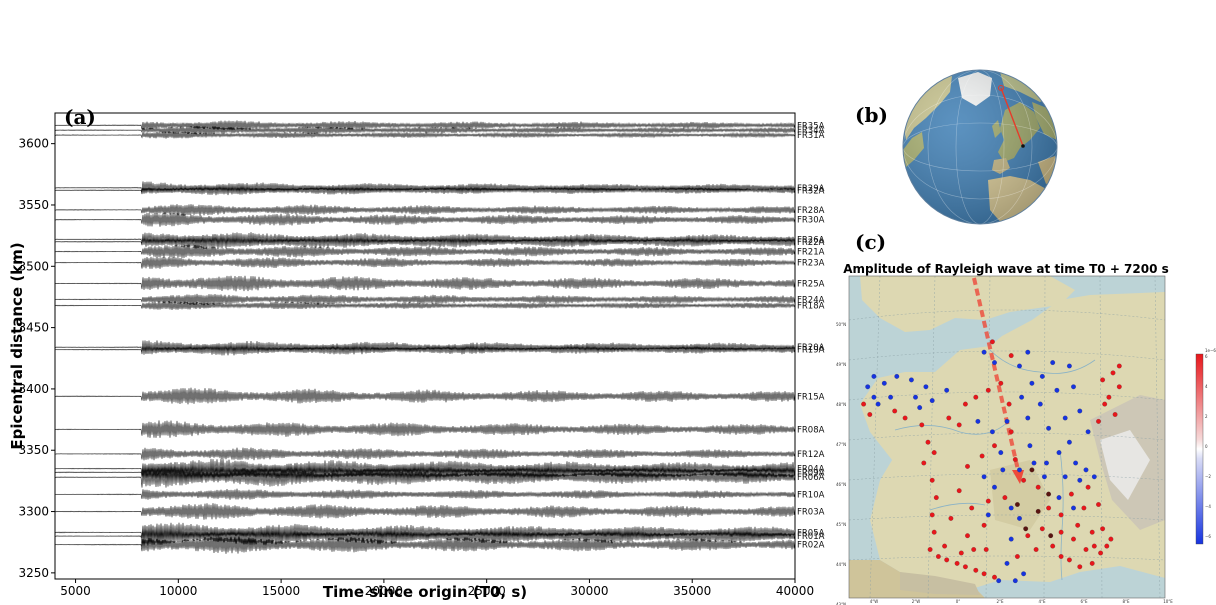  What do you see at coordinates (1208, 476) in the screenshot?
I see `colorbar-tick-label: −2` at bounding box center [1208, 476].